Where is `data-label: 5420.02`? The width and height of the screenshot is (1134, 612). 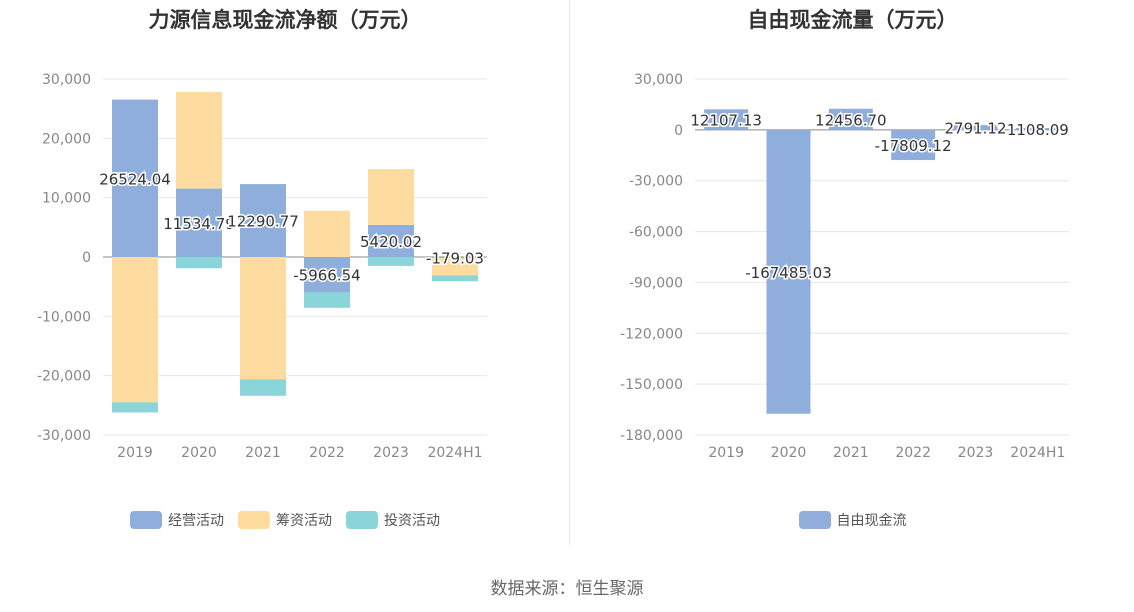
data-label: 5420.02 is located at coordinates (391, 242).